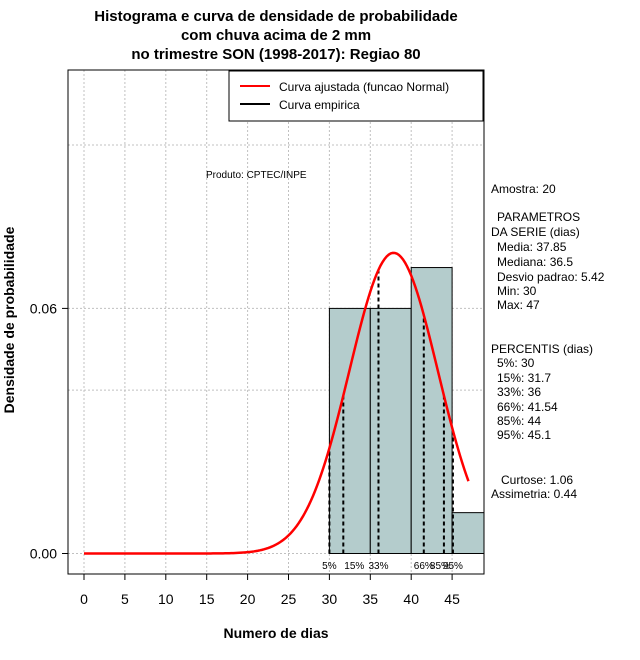 This screenshot has width=640, height=660. Describe the element at coordinates (517, 291) in the screenshot. I see `stat-min: Min: 30` at that location.